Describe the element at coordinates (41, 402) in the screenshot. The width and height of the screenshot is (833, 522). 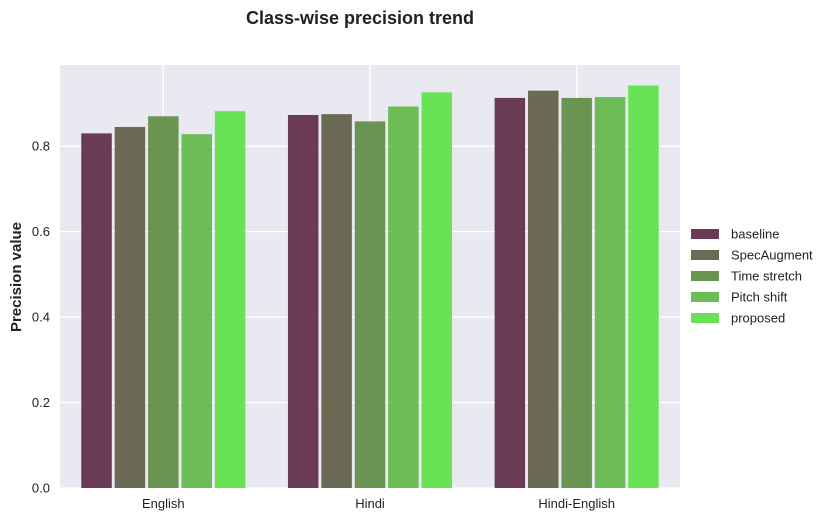
I see `y-tick-label: 0.2` at that location.